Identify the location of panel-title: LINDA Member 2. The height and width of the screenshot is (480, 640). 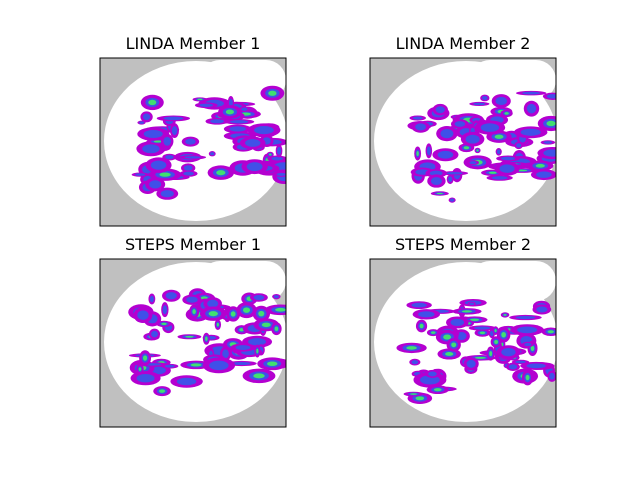
(463, 43).